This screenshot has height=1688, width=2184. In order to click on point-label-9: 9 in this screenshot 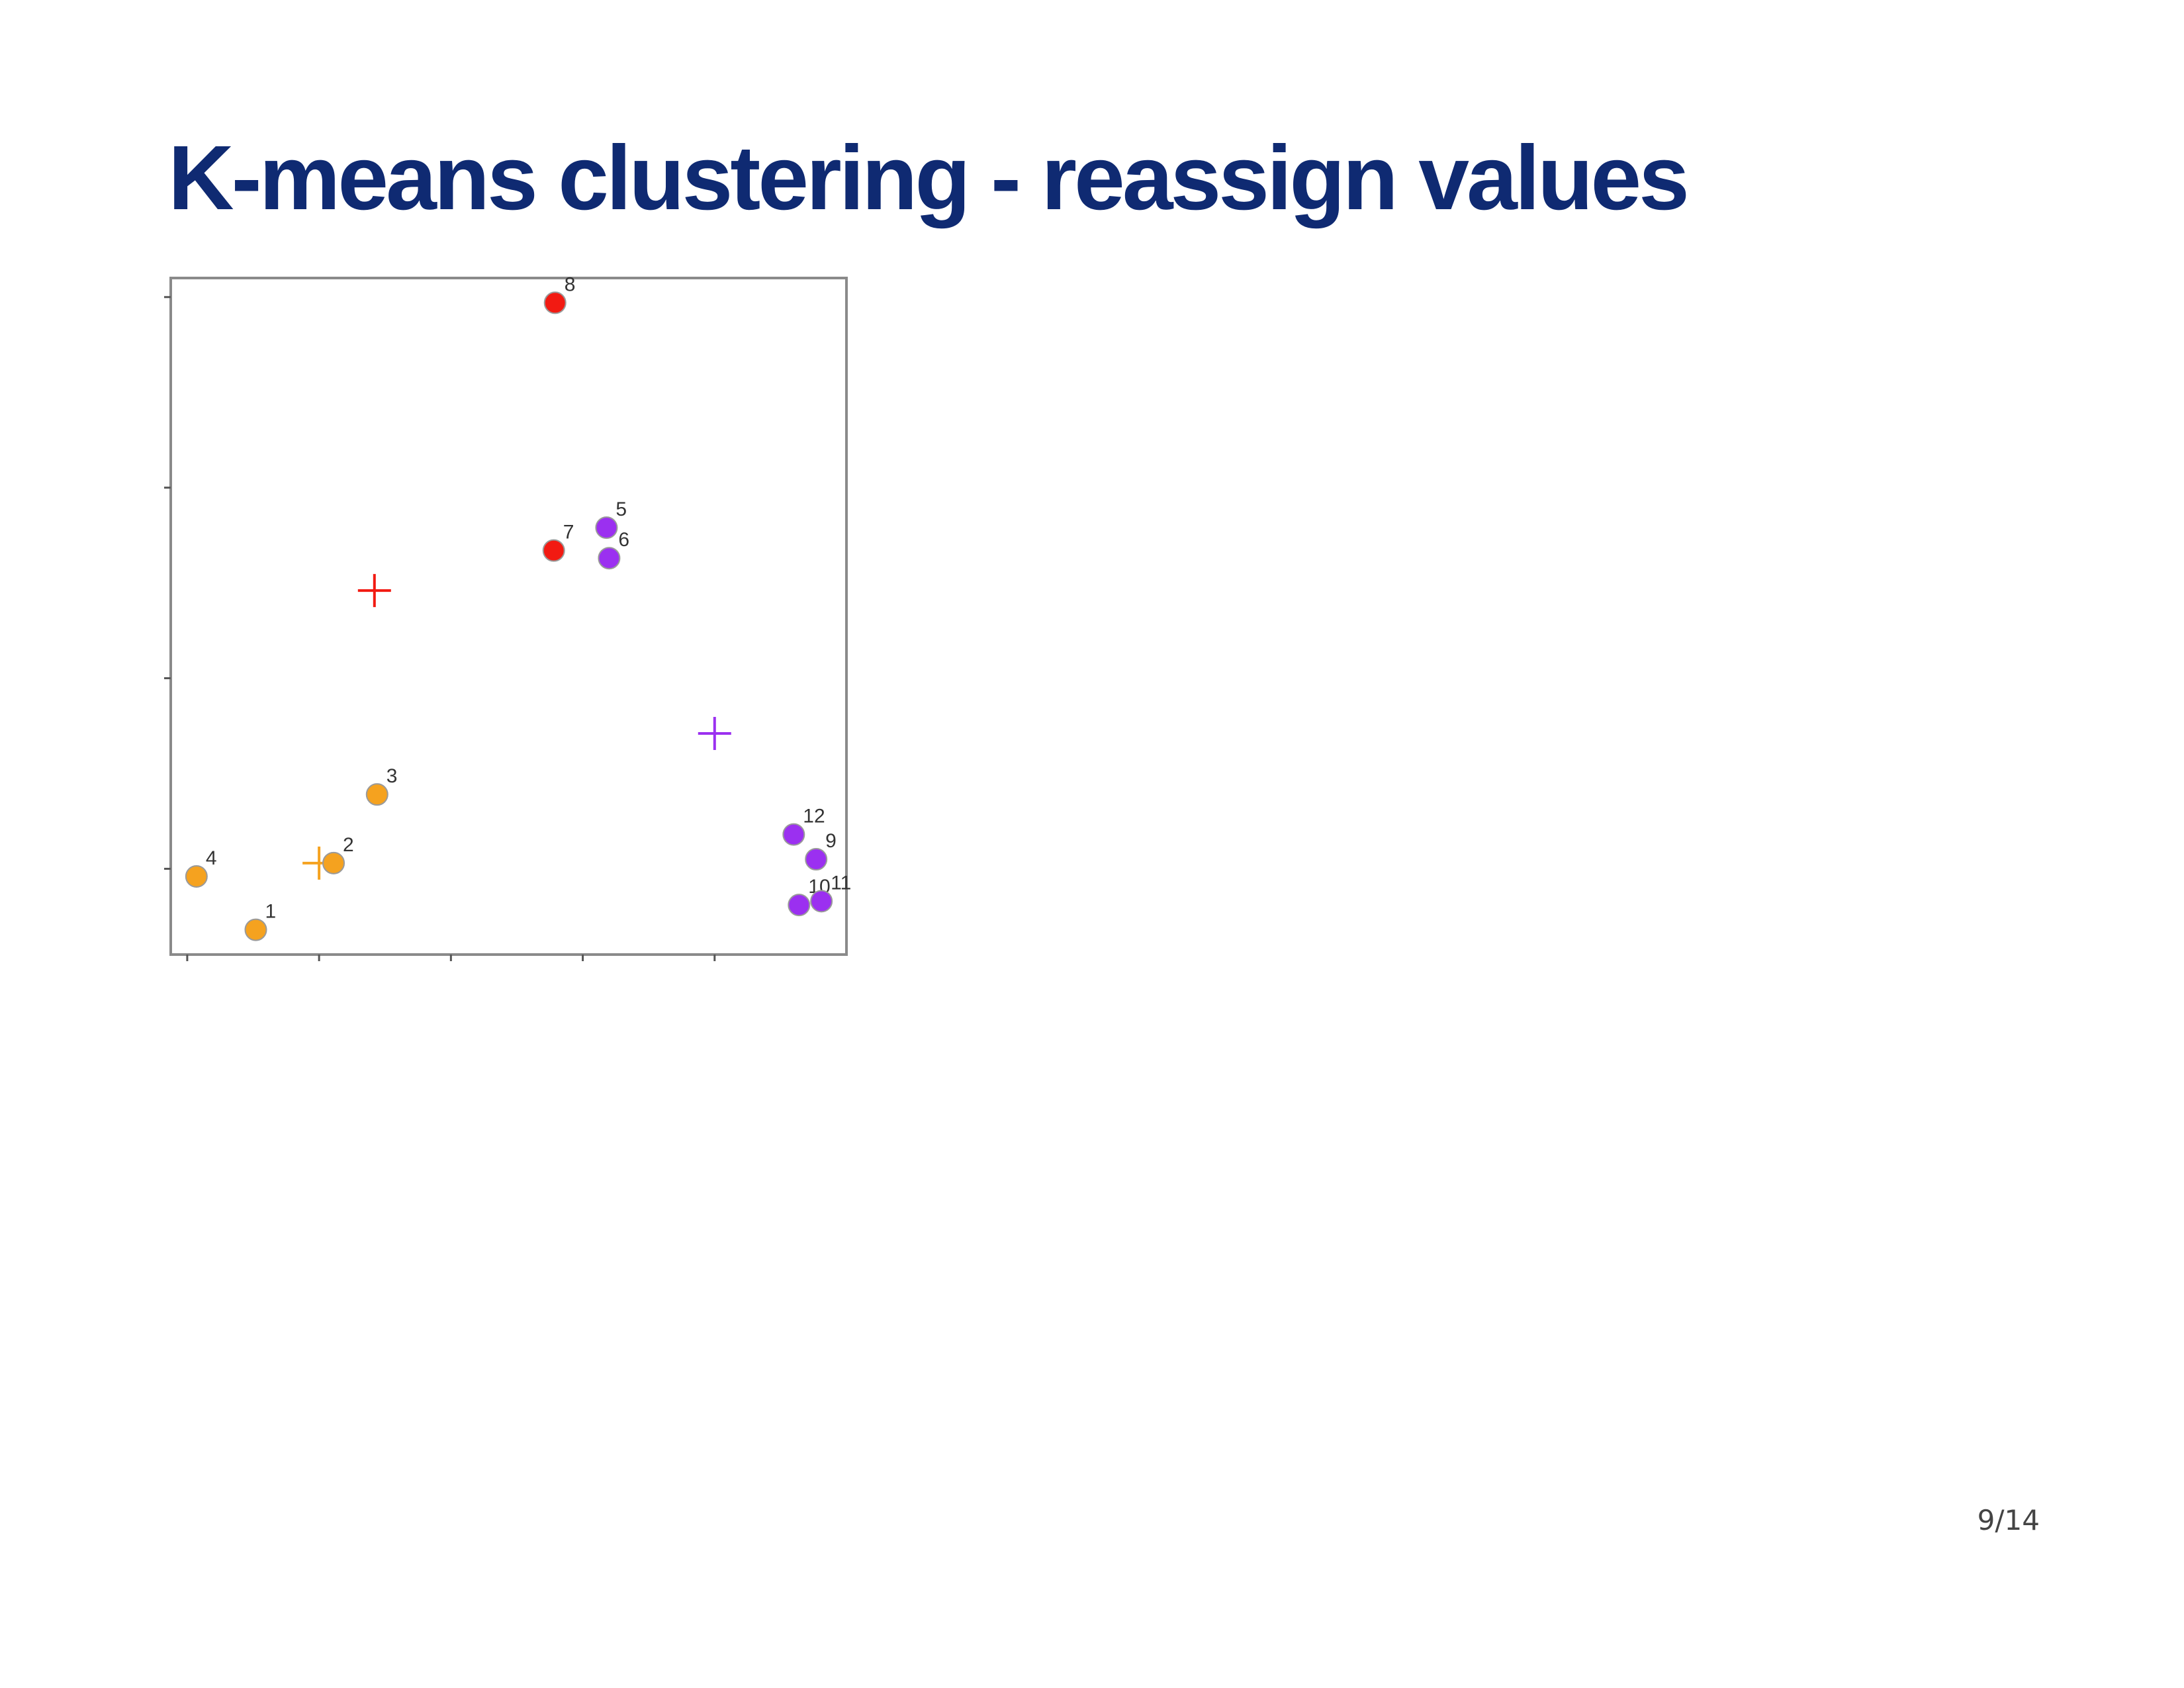, I will do `click(831, 841)`.